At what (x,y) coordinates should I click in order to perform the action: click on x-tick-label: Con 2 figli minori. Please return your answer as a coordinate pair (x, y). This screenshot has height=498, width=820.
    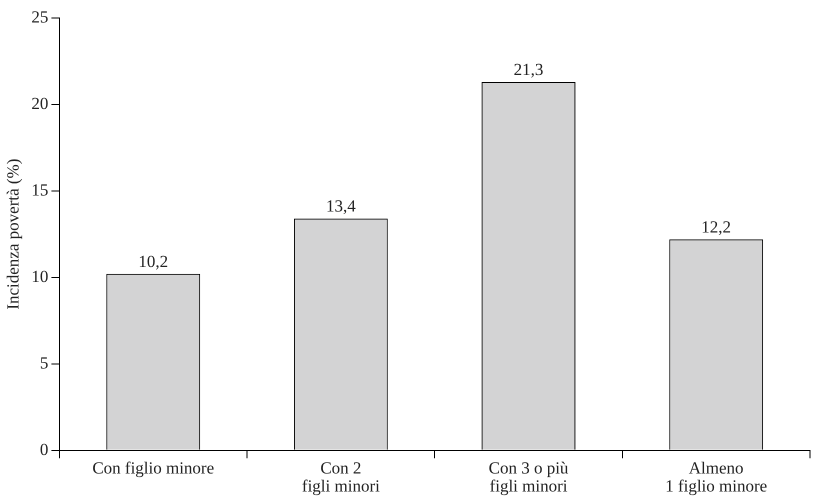
    Looking at the image, I should click on (341, 477).